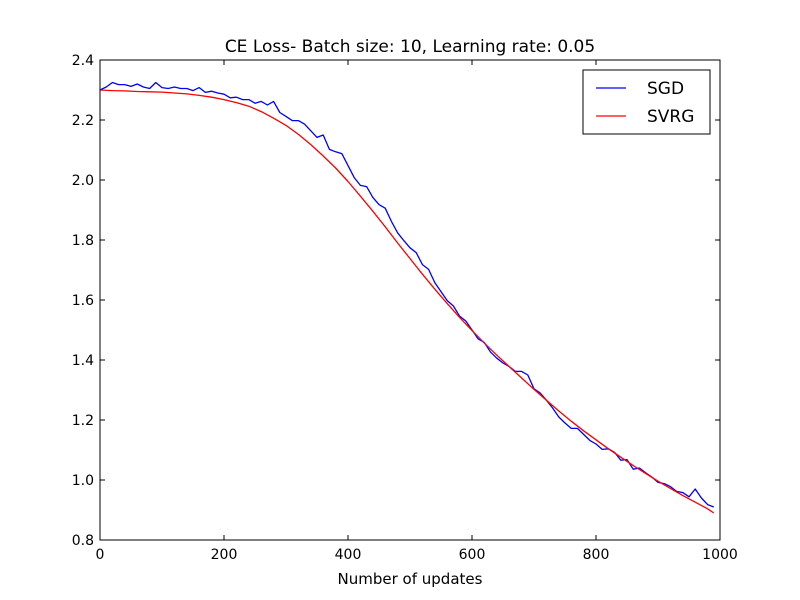 Image resolution: width=800 pixels, height=600 pixels. Describe the element at coordinates (83, 361) in the screenshot. I see `y-tick-label: 1.4` at that location.